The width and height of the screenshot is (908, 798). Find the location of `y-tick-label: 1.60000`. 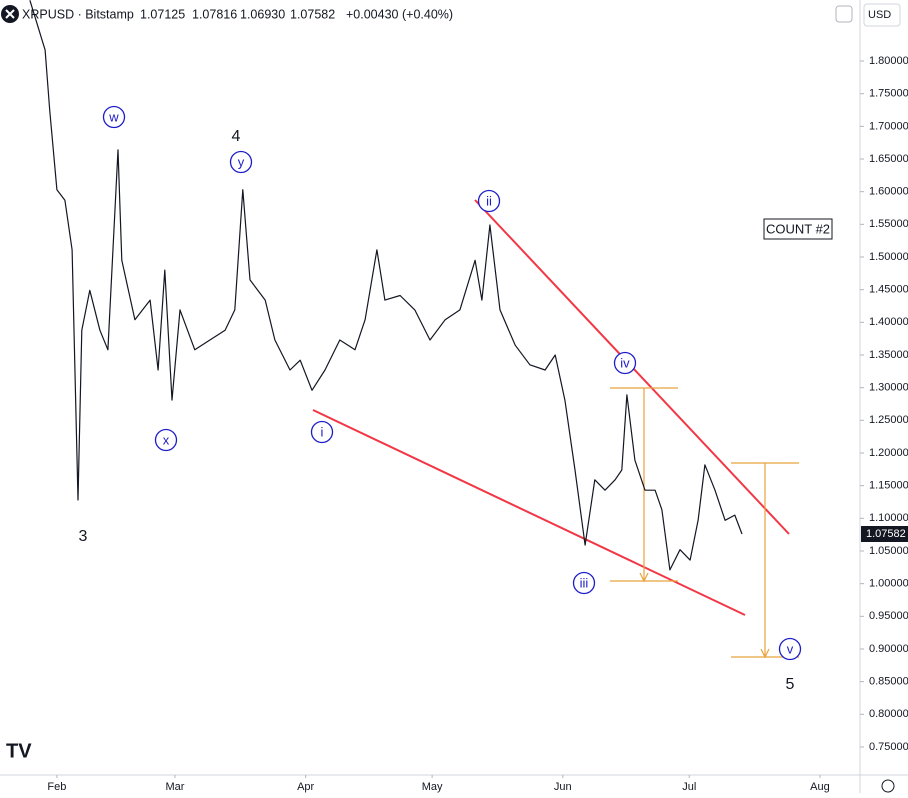

y-tick-label: 1.60000 is located at coordinates (888, 192).